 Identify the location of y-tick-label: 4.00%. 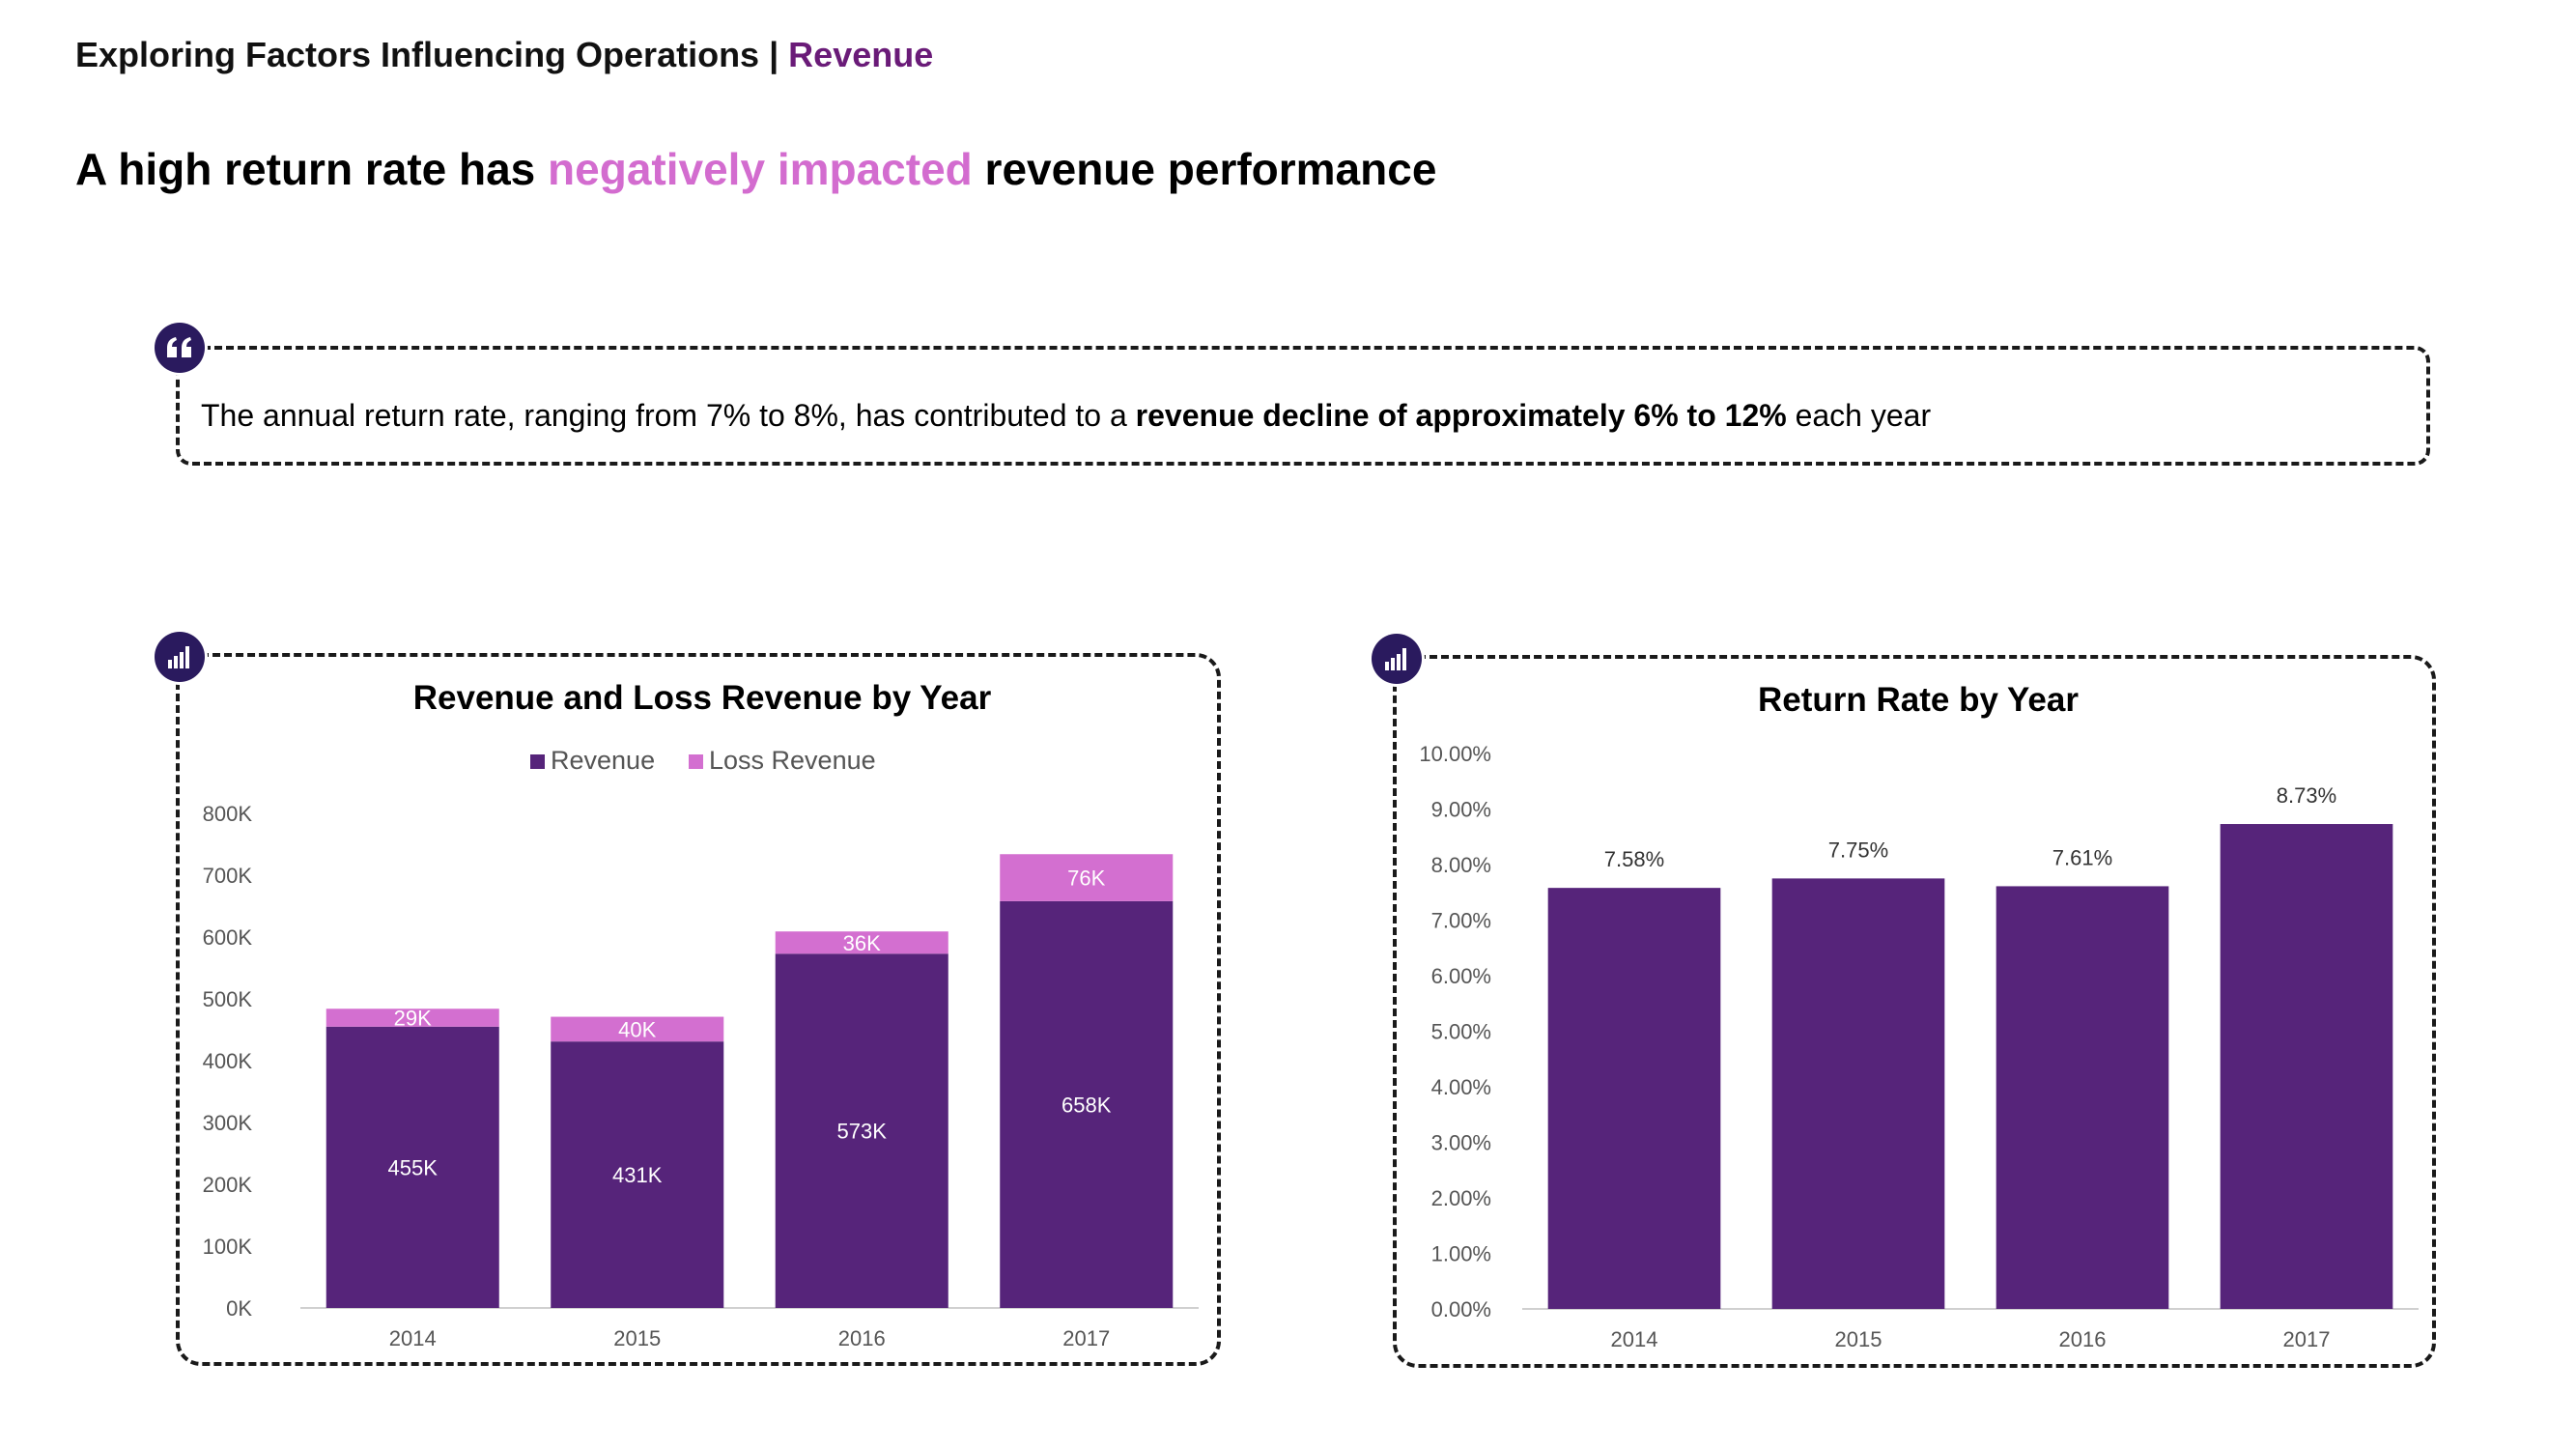
(1461, 1087).